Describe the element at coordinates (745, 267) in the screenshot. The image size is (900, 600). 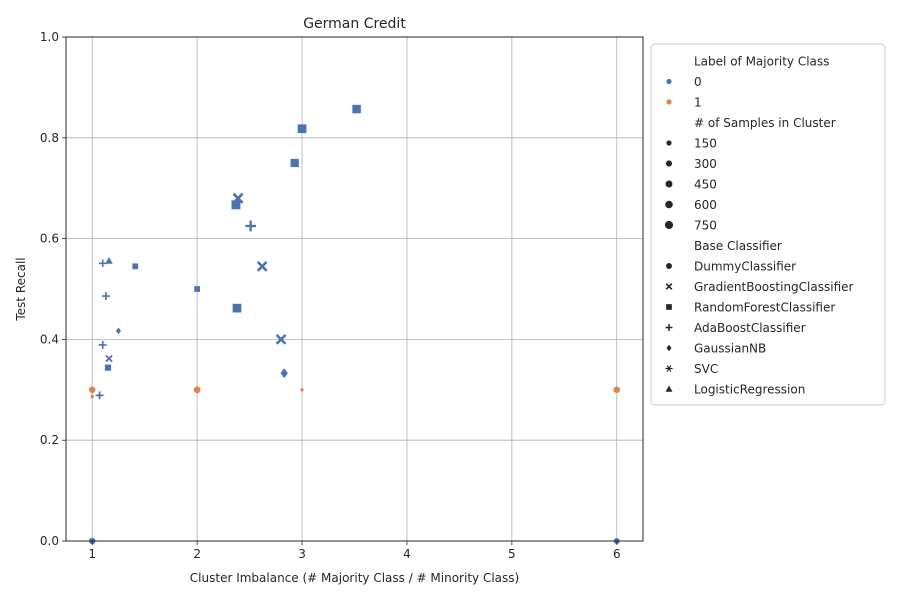
I see `legend-label-style: DummyClassifier` at that location.